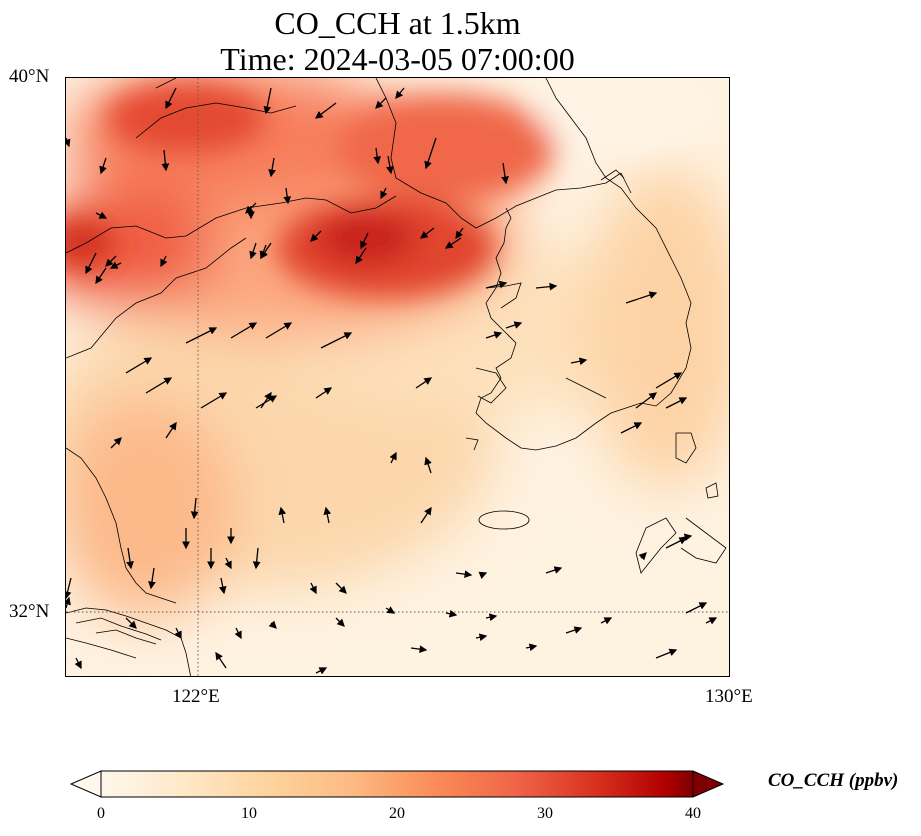  Describe the element at coordinates (693, 813) in the screenshot. I see `colorbar-tick-40: 40` at that location.